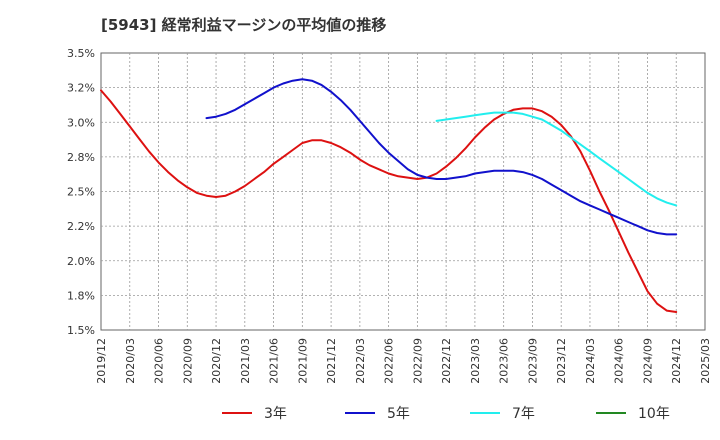 This screenshot has height=440, width=720. Describe the element at coordinates (81, 122) in the screenshot. I see `y-tick-label: 3.0%` at that location.